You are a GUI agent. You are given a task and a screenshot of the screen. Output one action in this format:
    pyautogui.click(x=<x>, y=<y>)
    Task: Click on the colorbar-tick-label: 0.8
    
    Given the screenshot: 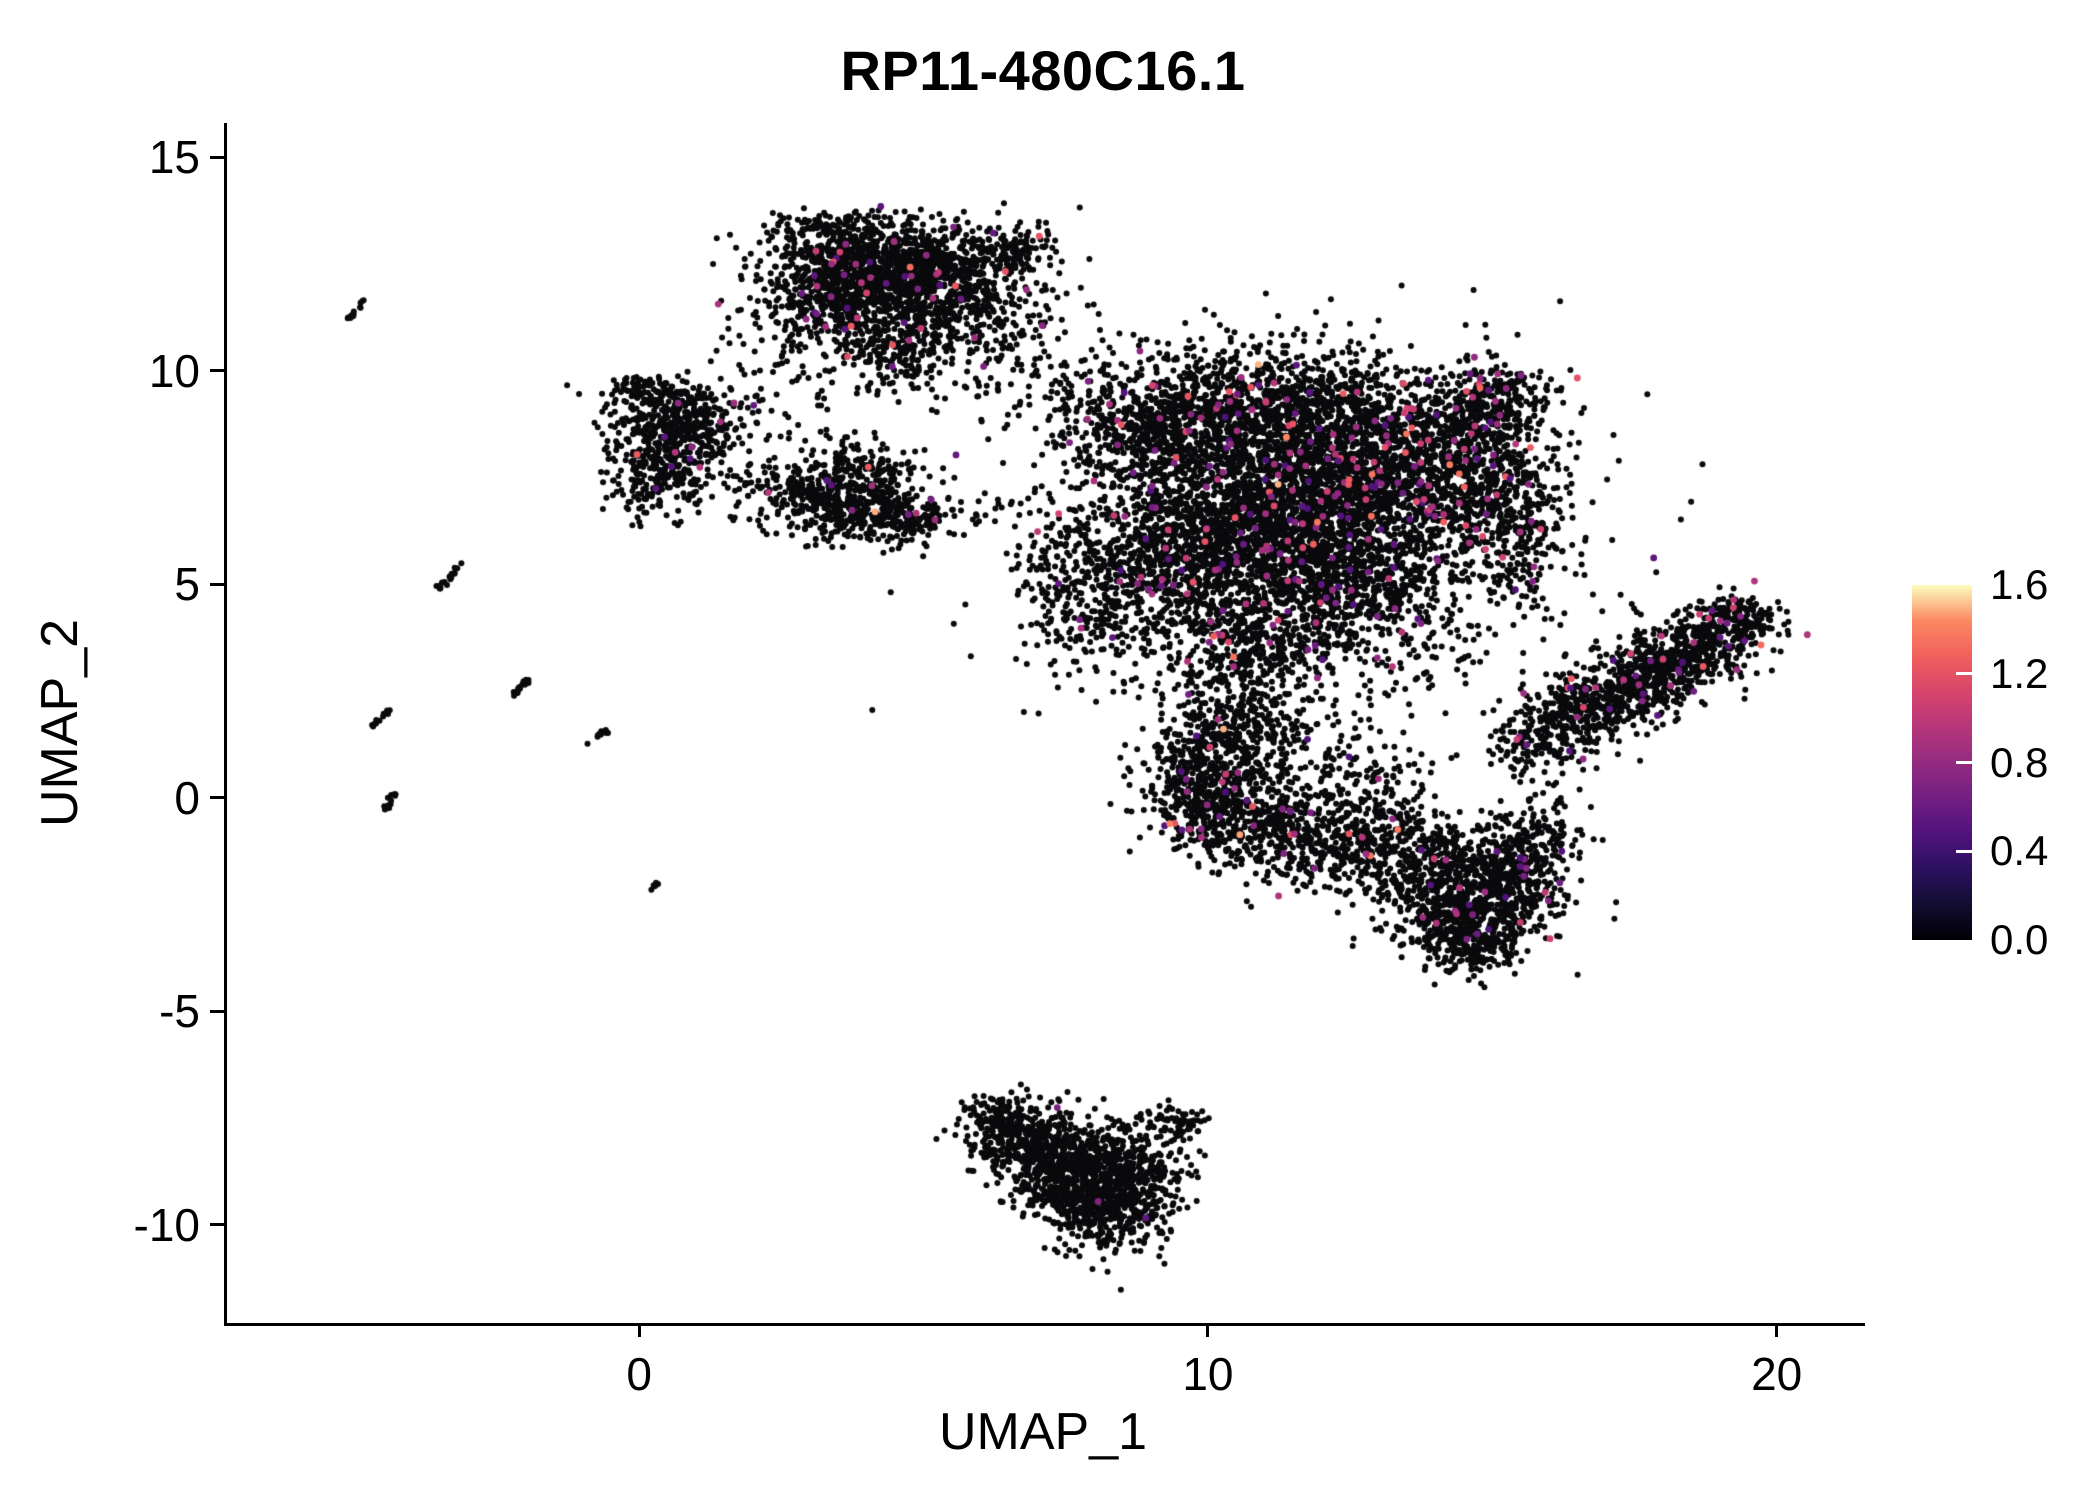 What is the action you would take?
    pyautogui.click(x=2019, y=762)
    